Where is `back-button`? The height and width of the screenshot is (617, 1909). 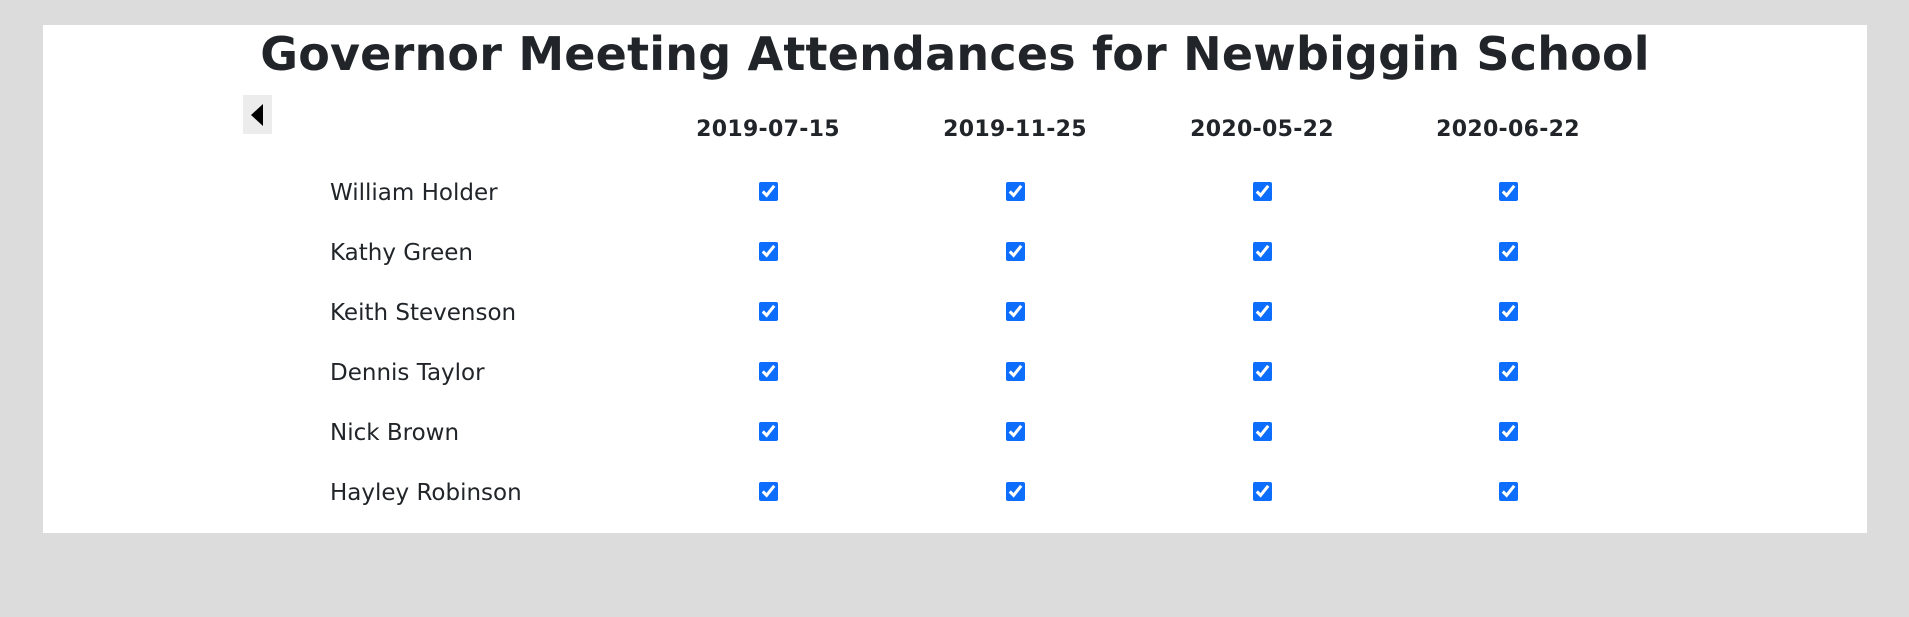
back-button is located at coordinates (257, 114).